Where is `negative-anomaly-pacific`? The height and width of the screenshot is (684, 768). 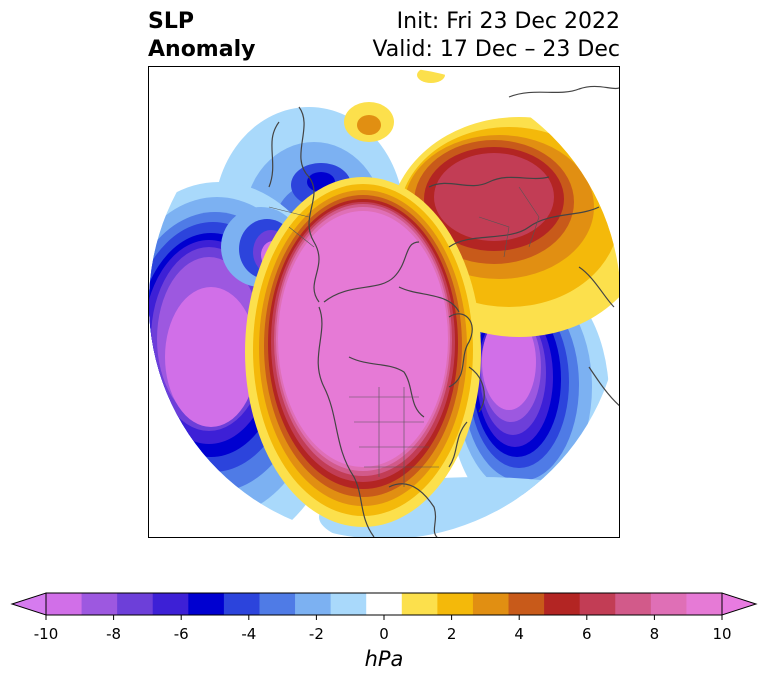
negative-anomaly-pacific is located at coordinates (529, 397).